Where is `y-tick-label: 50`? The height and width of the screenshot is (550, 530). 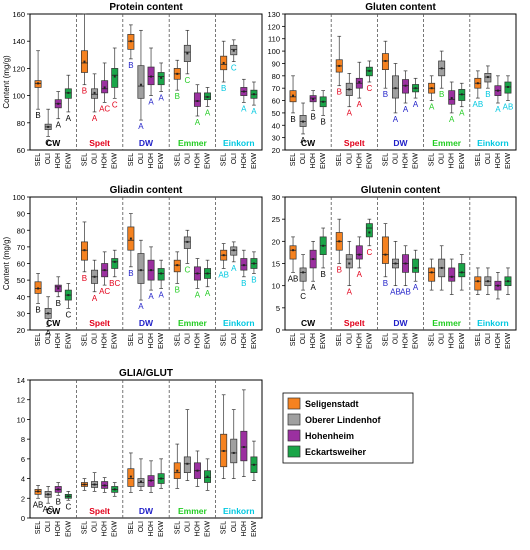
y-tick-label: 50 is located at coordinates (21, 280).